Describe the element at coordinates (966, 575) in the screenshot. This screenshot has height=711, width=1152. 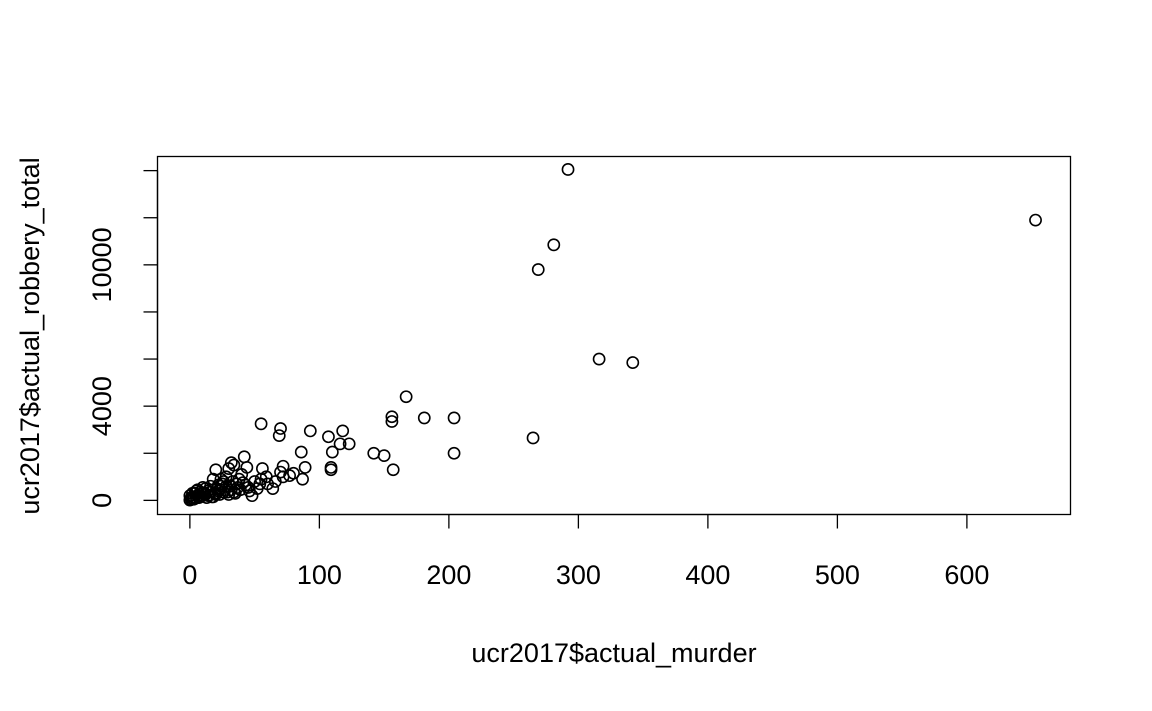
I see `x-tick-label: 600` at that location.